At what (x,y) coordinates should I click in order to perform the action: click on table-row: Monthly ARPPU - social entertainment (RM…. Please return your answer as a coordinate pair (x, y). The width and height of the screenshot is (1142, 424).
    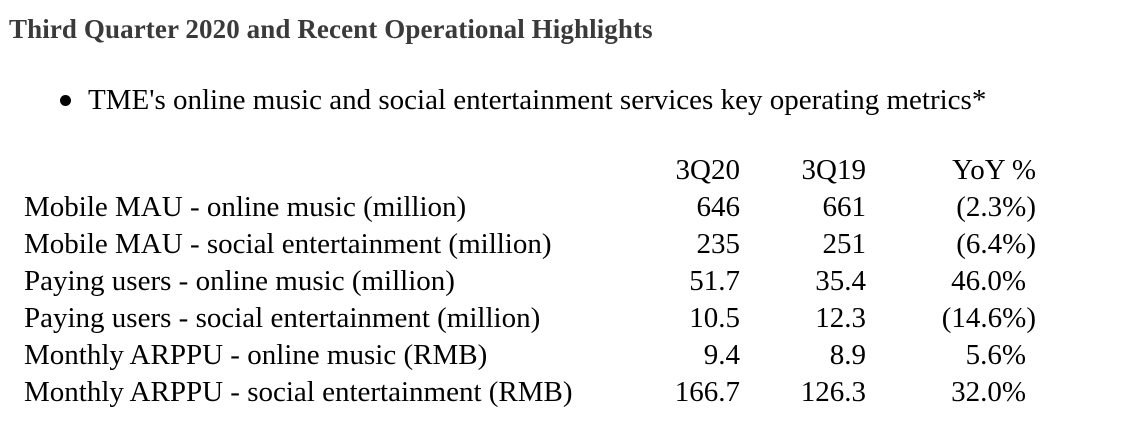
    Looking at the image, I should click on (528, 392).